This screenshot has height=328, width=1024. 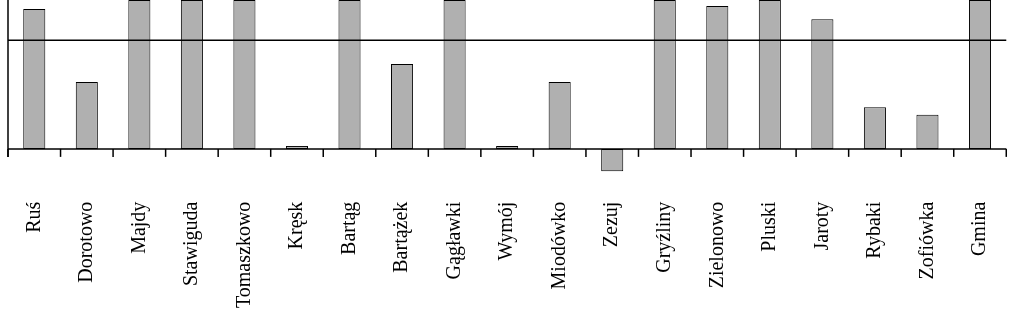 What do you see at coordinates (138, 227) in the screenshot?
I see `x-tick-label: Majdy` at bounding box center [138, 227].